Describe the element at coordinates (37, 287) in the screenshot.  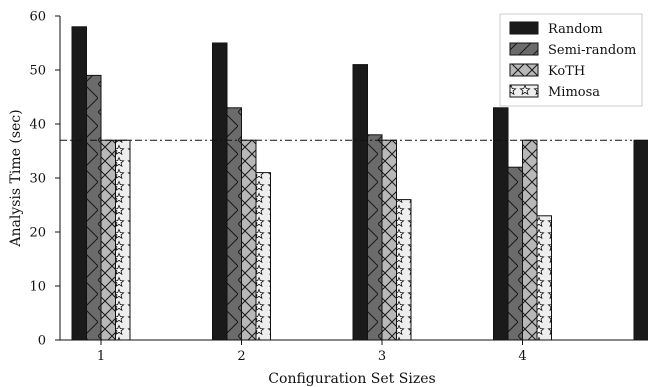
I see `y-tick-label: 10` at that location.